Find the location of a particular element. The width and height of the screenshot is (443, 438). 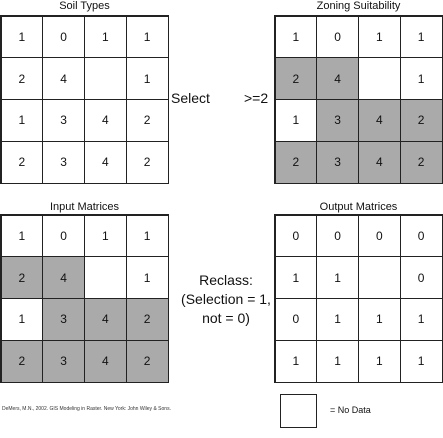

select-label: Select is located at coordinates (190, 98).